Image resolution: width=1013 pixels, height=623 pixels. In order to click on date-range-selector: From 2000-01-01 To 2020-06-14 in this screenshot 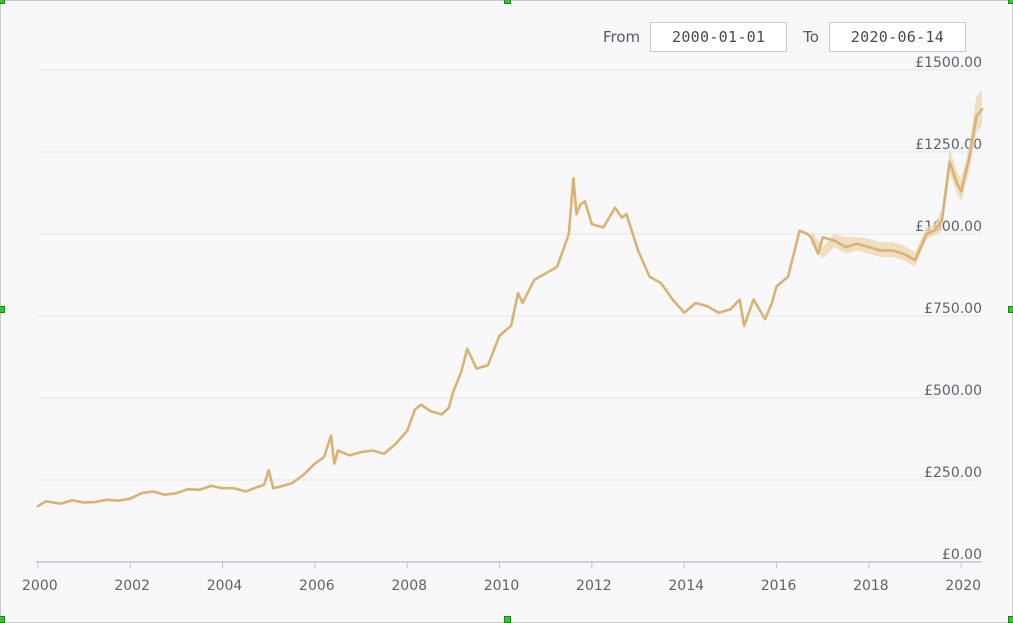, I will do `click(784, 37)`.